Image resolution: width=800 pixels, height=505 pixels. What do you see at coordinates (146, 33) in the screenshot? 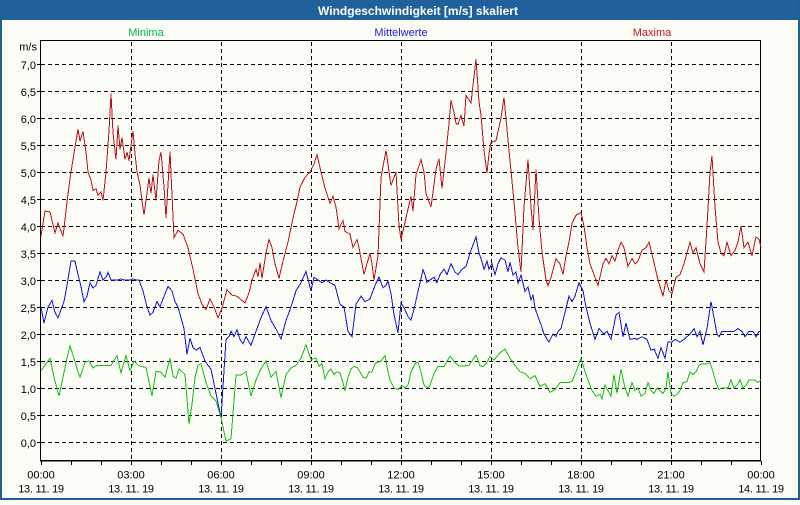
I see `svg-text: Minima` at bounding box center [146, 33].